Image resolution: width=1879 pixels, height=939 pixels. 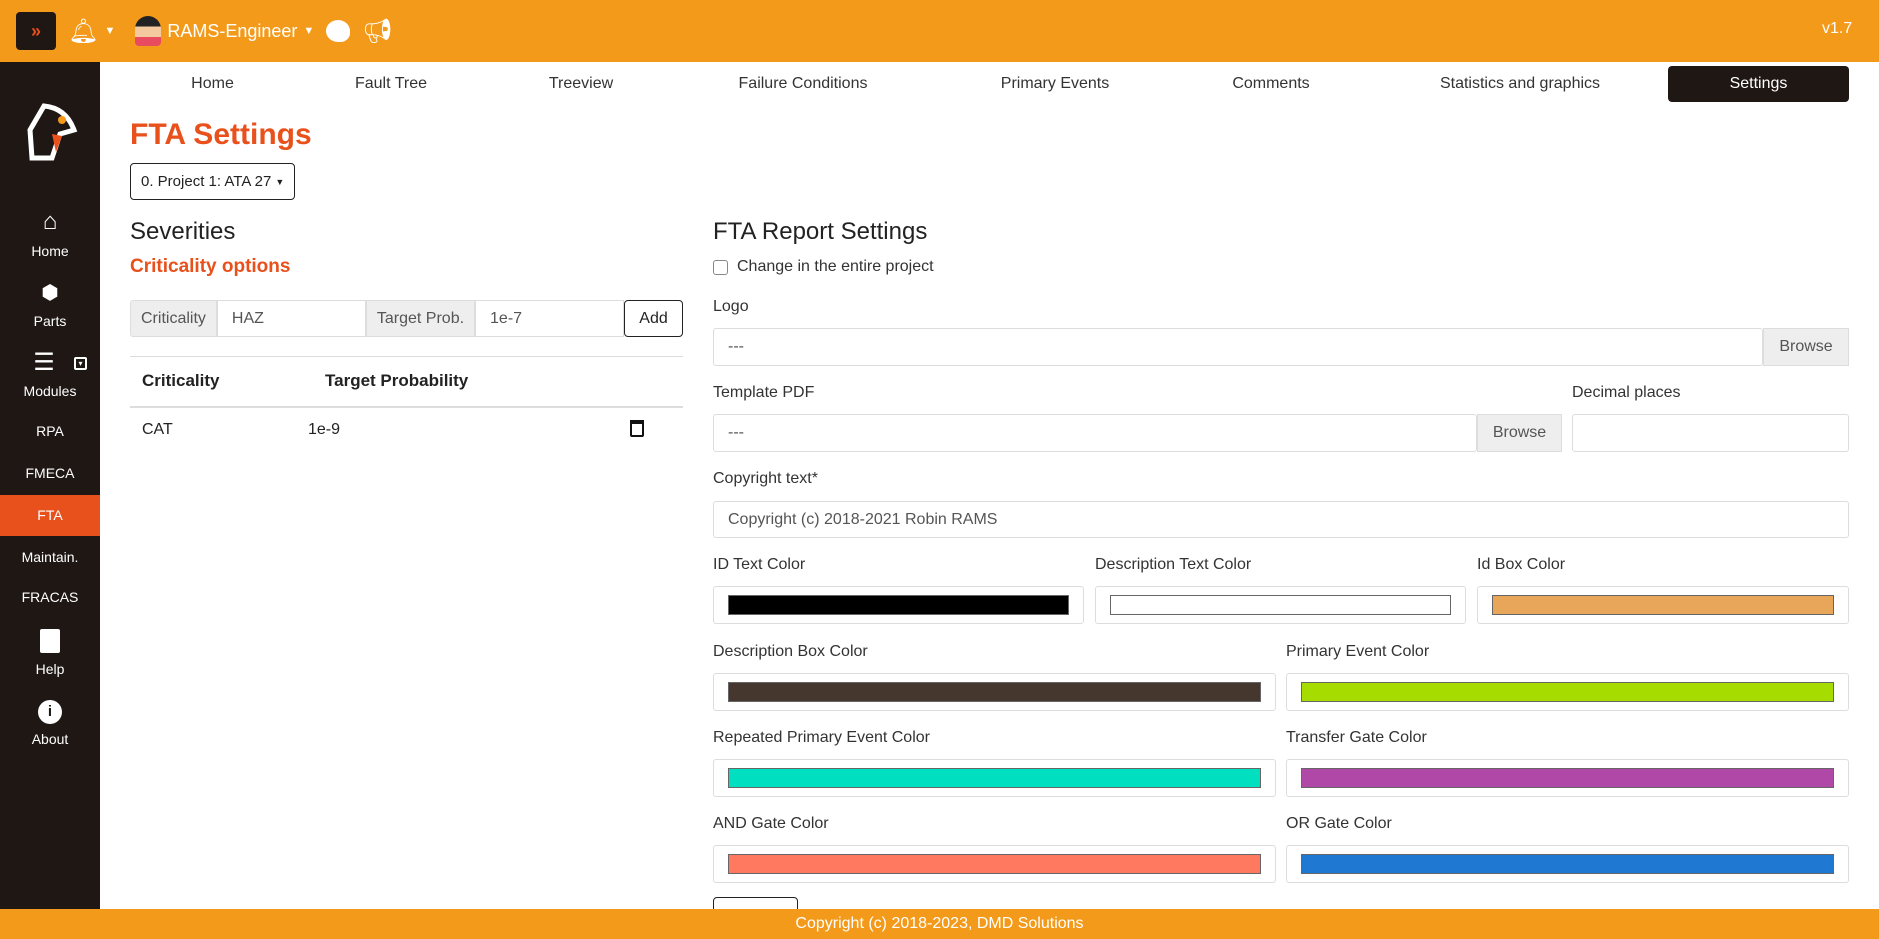 I want to click on tab-statistics: Statistics and graphics, so click(x=1520, y=83).